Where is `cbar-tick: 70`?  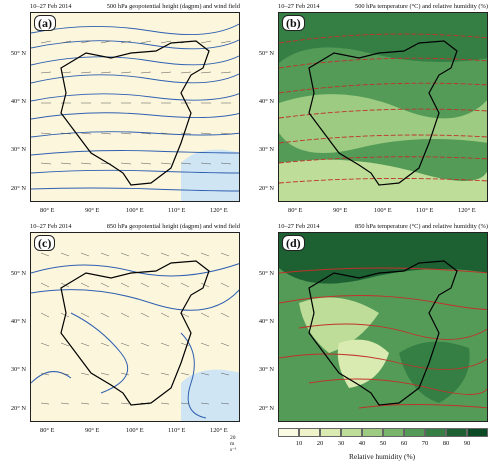 cbar-tick: 70 is located at coordinates (425, 443).